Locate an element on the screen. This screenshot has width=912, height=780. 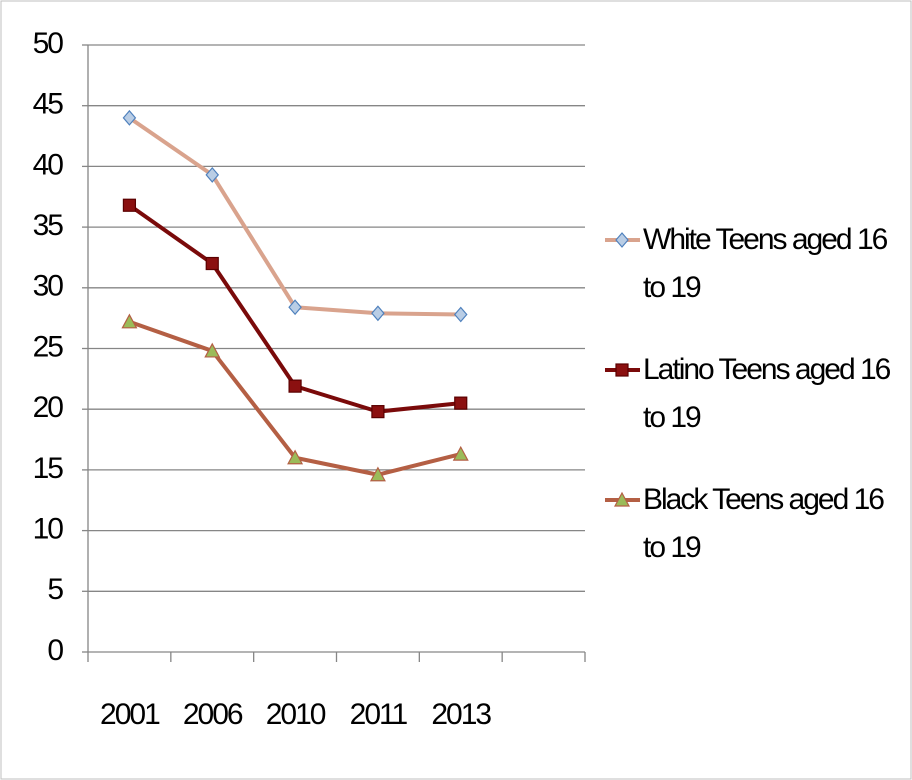
y-tick-label: 35 is located at coordinates (48, 225).